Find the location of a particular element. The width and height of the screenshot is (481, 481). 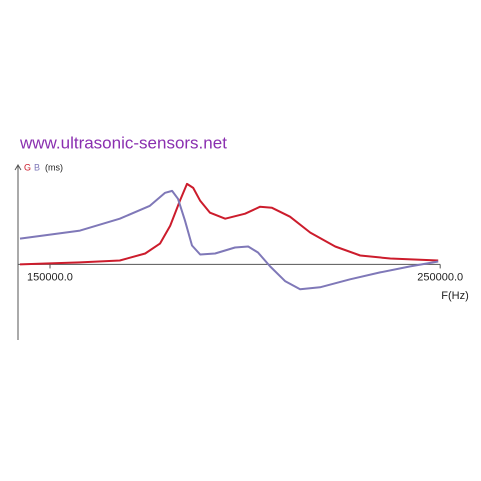

x-tick-label: 150000.0 is located at coordinates (50, 277).